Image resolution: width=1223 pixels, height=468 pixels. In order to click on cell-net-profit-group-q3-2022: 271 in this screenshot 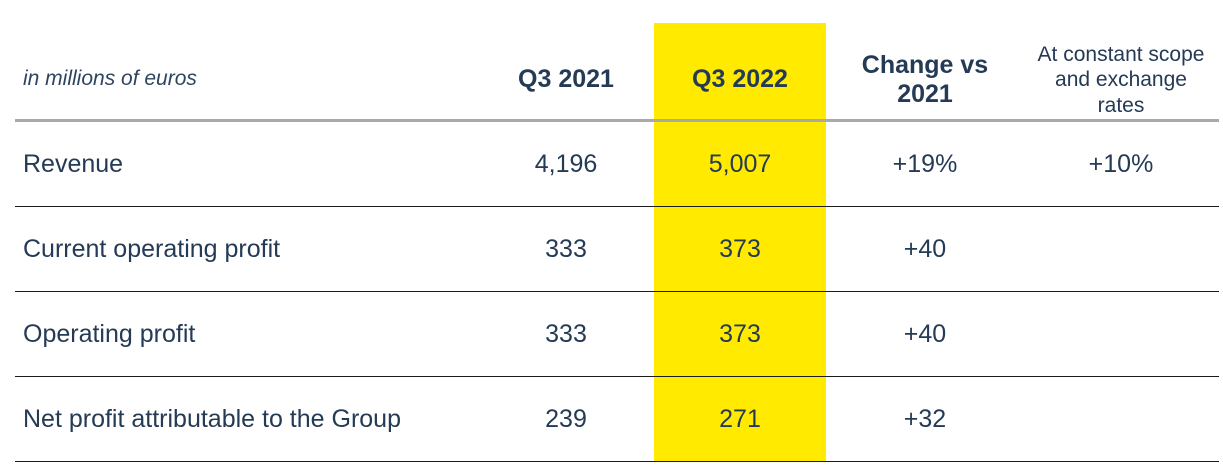, I will do `click(740, 418)`.